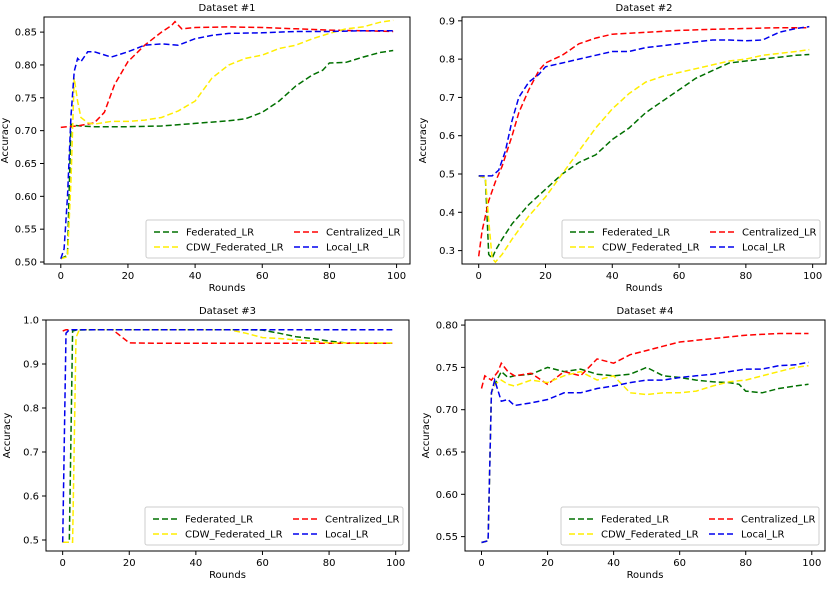 This screenshot has height=595, width=831. What do you see at coordinates (643, 8) in the screenshot?
I see `chart-title: Dataset #2` at bounding box center [643, 8].